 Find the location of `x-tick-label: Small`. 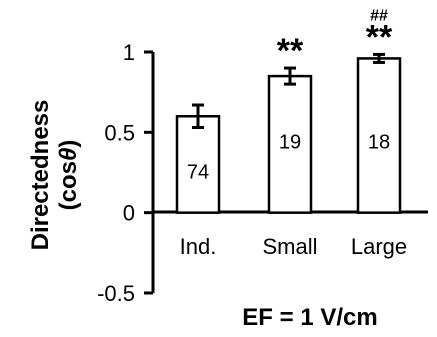

x-tick-label: Small is located at coordinates (289, 246).